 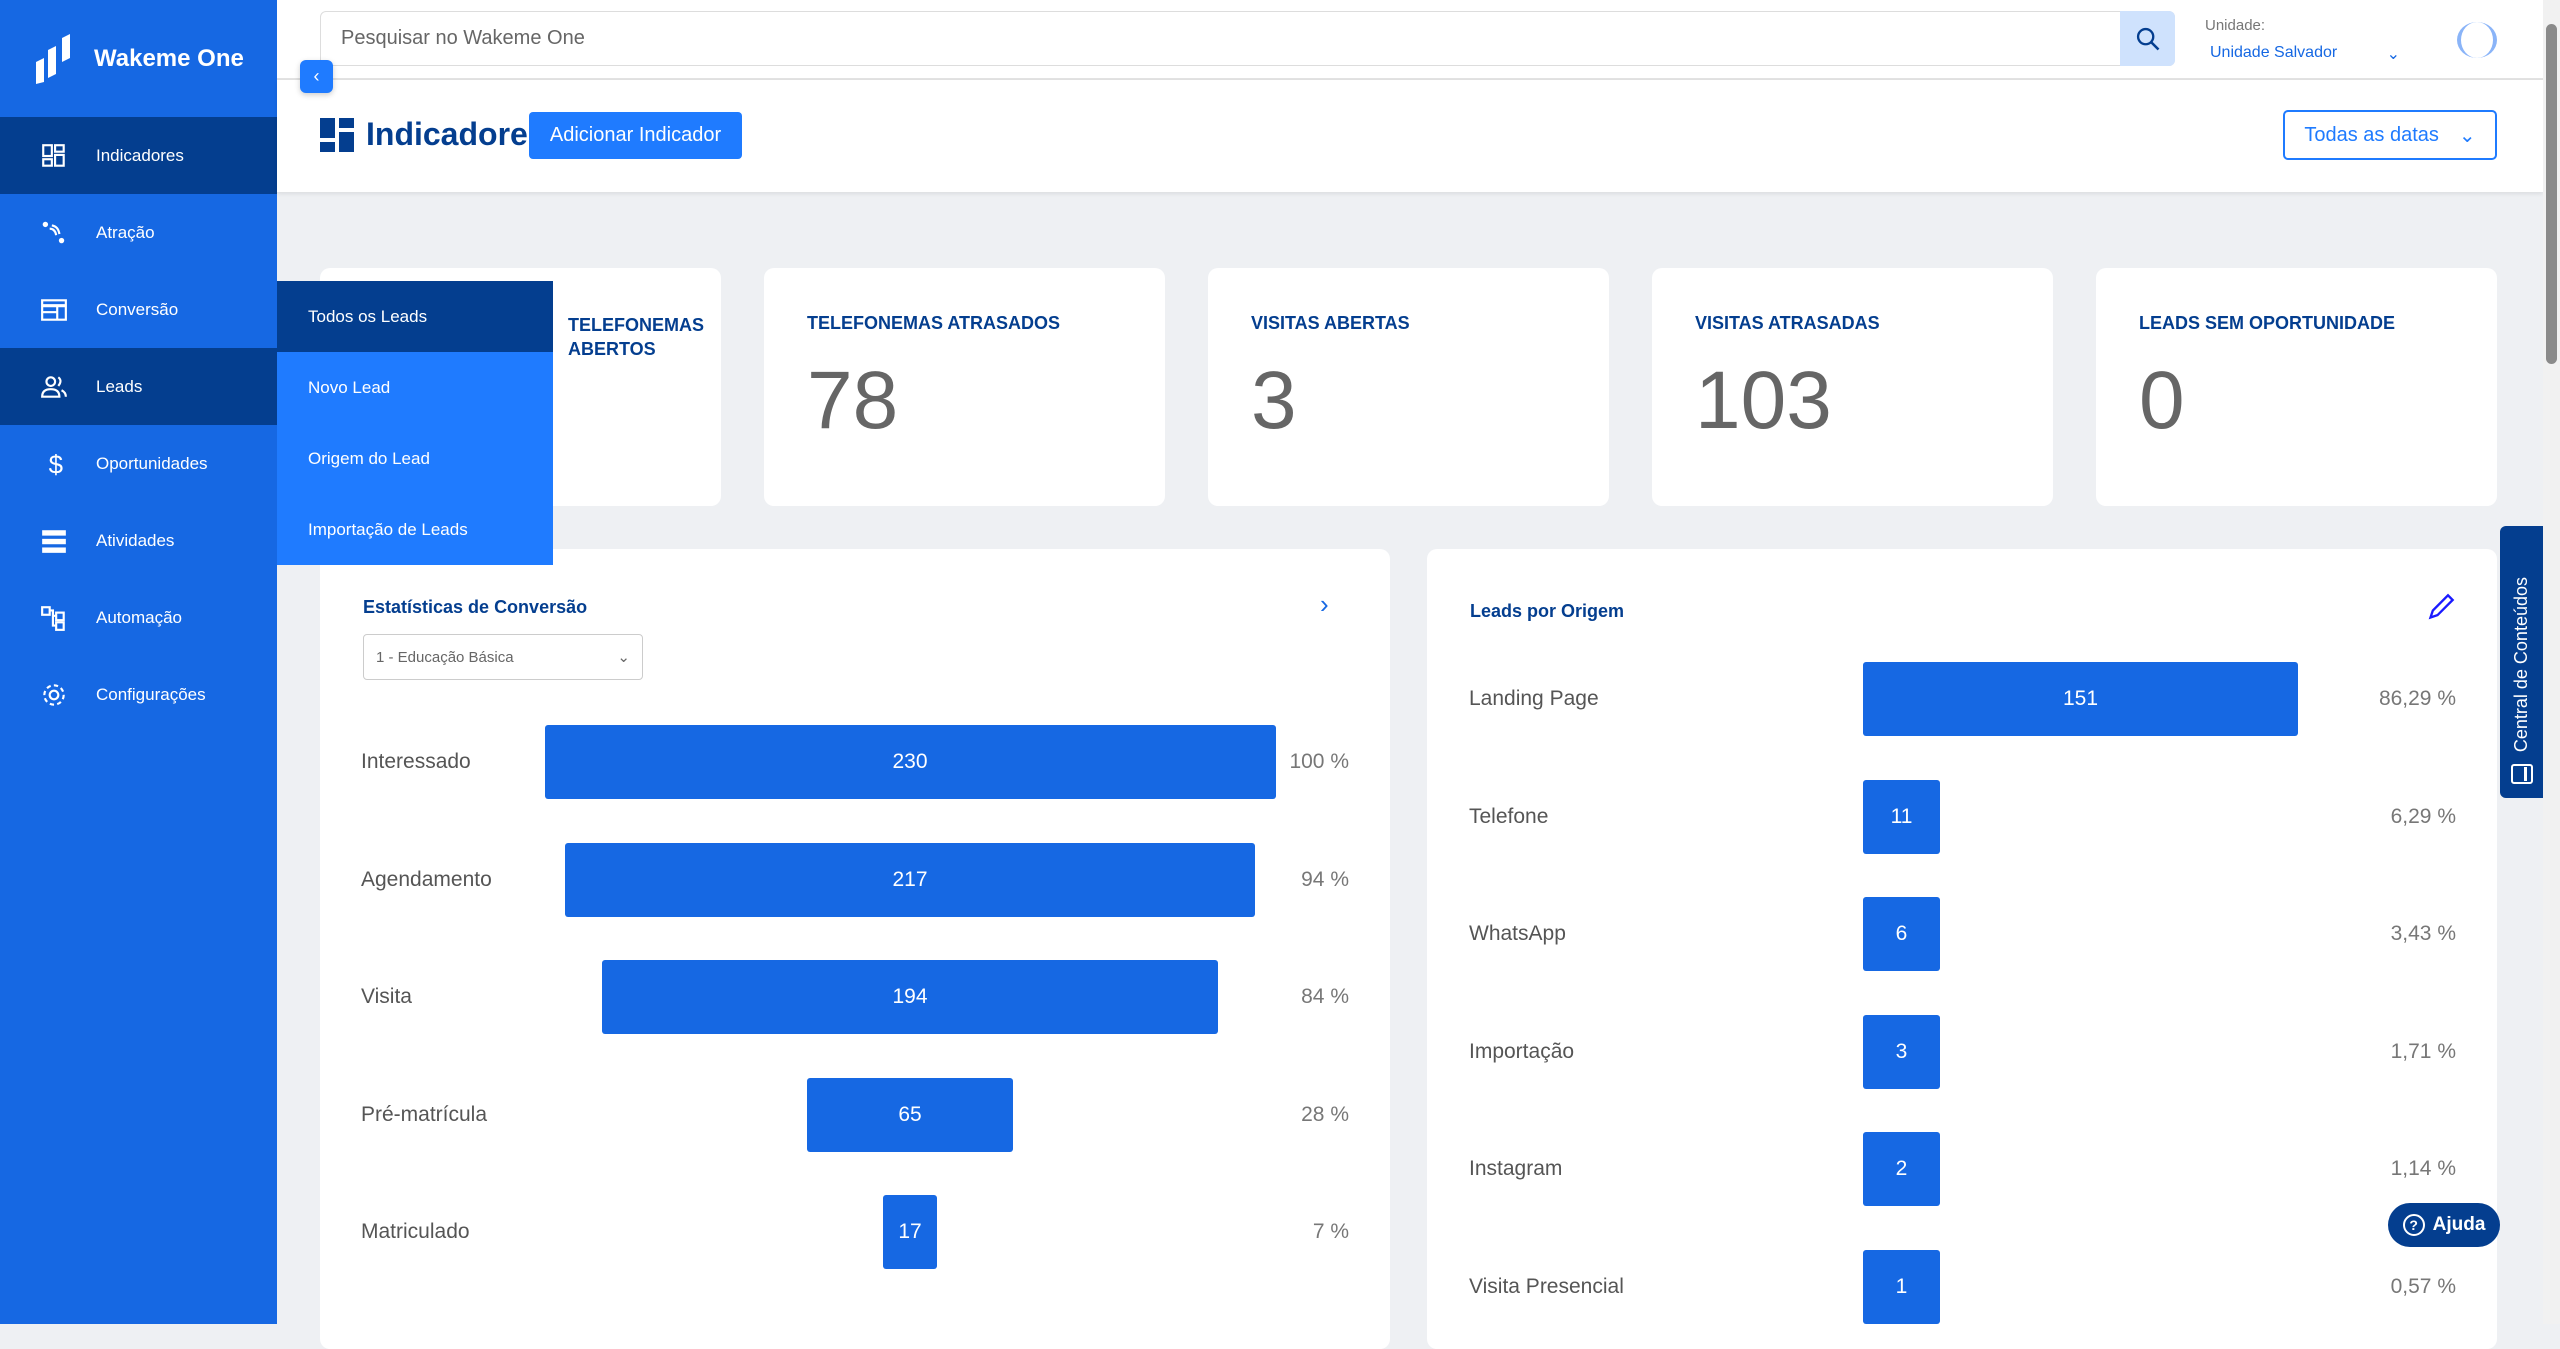 I want to click on search-button, so click(x=2147, y=38).